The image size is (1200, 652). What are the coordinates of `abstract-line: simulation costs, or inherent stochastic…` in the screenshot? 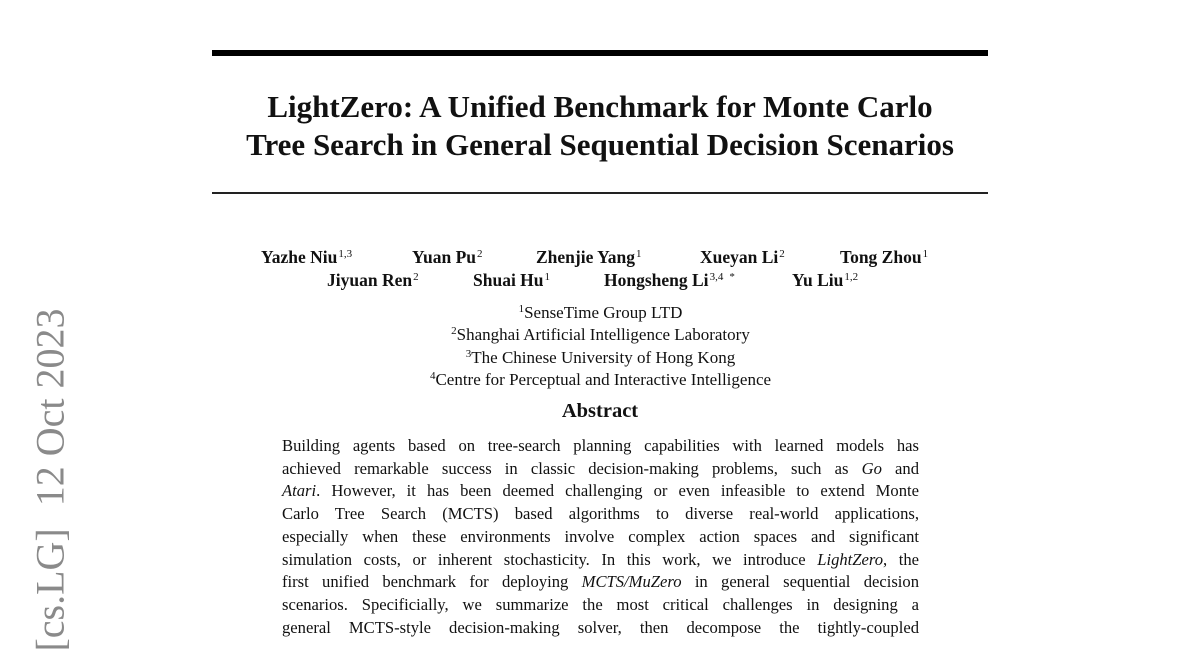 It's located at (600, 560).